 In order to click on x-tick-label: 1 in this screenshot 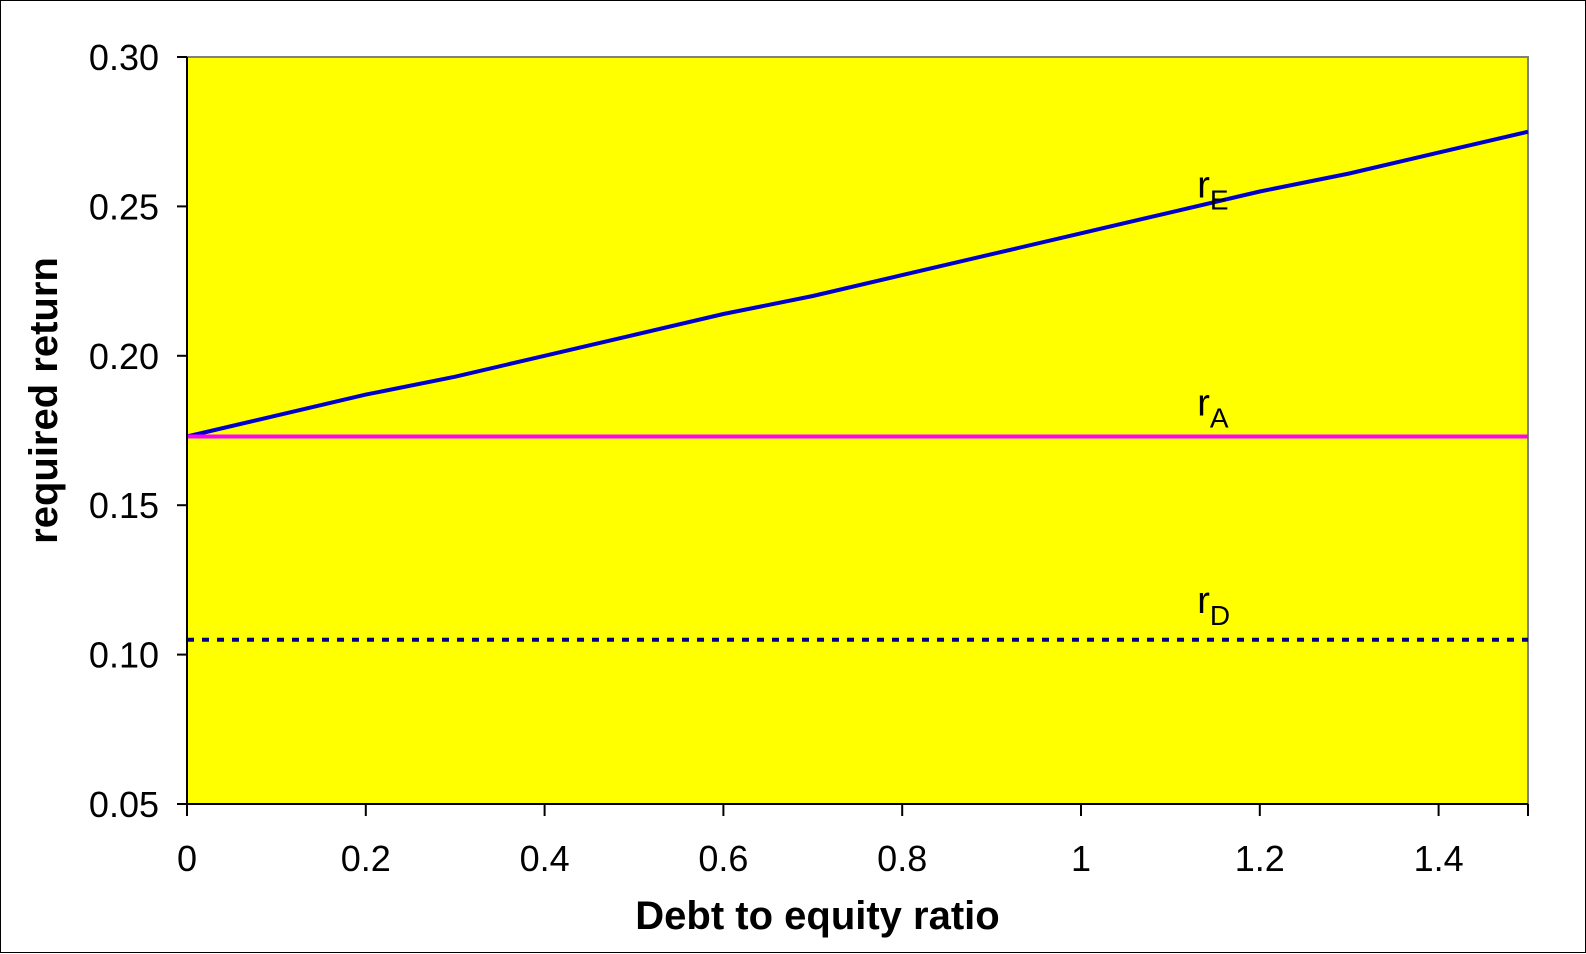, I will do `click(1081, 858)`.